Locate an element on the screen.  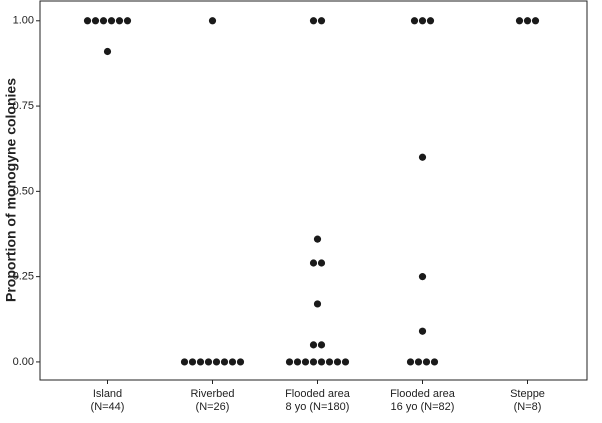
y-tick-label: 0.50 is located at coordinates (23, 191).